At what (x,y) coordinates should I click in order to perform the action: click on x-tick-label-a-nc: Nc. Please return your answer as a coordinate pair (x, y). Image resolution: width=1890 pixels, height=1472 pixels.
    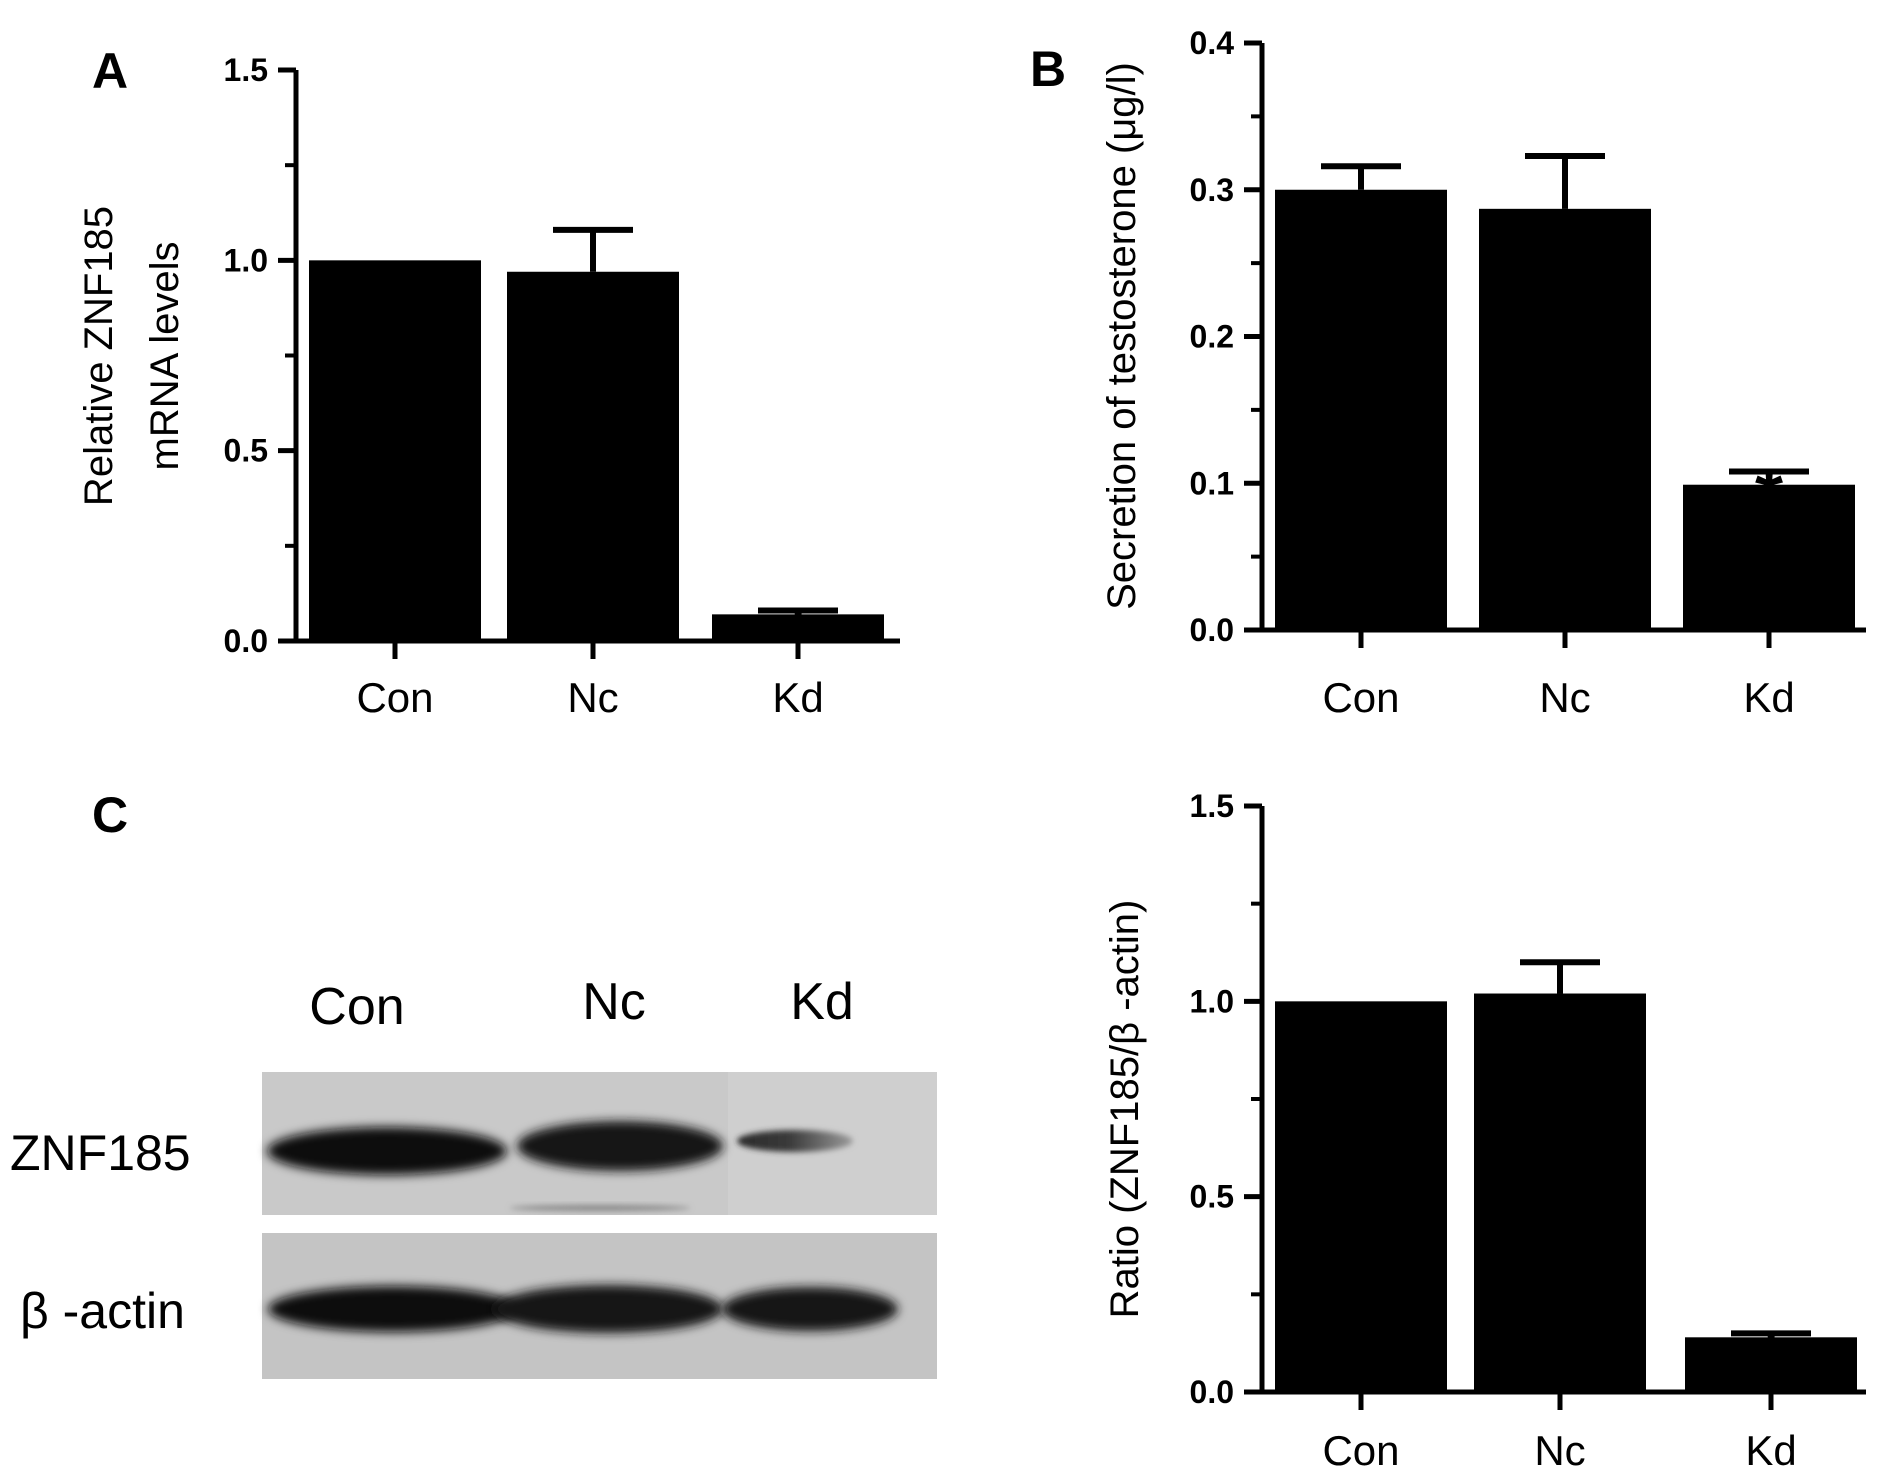
    Looking at the image, I should click on (592, 697).